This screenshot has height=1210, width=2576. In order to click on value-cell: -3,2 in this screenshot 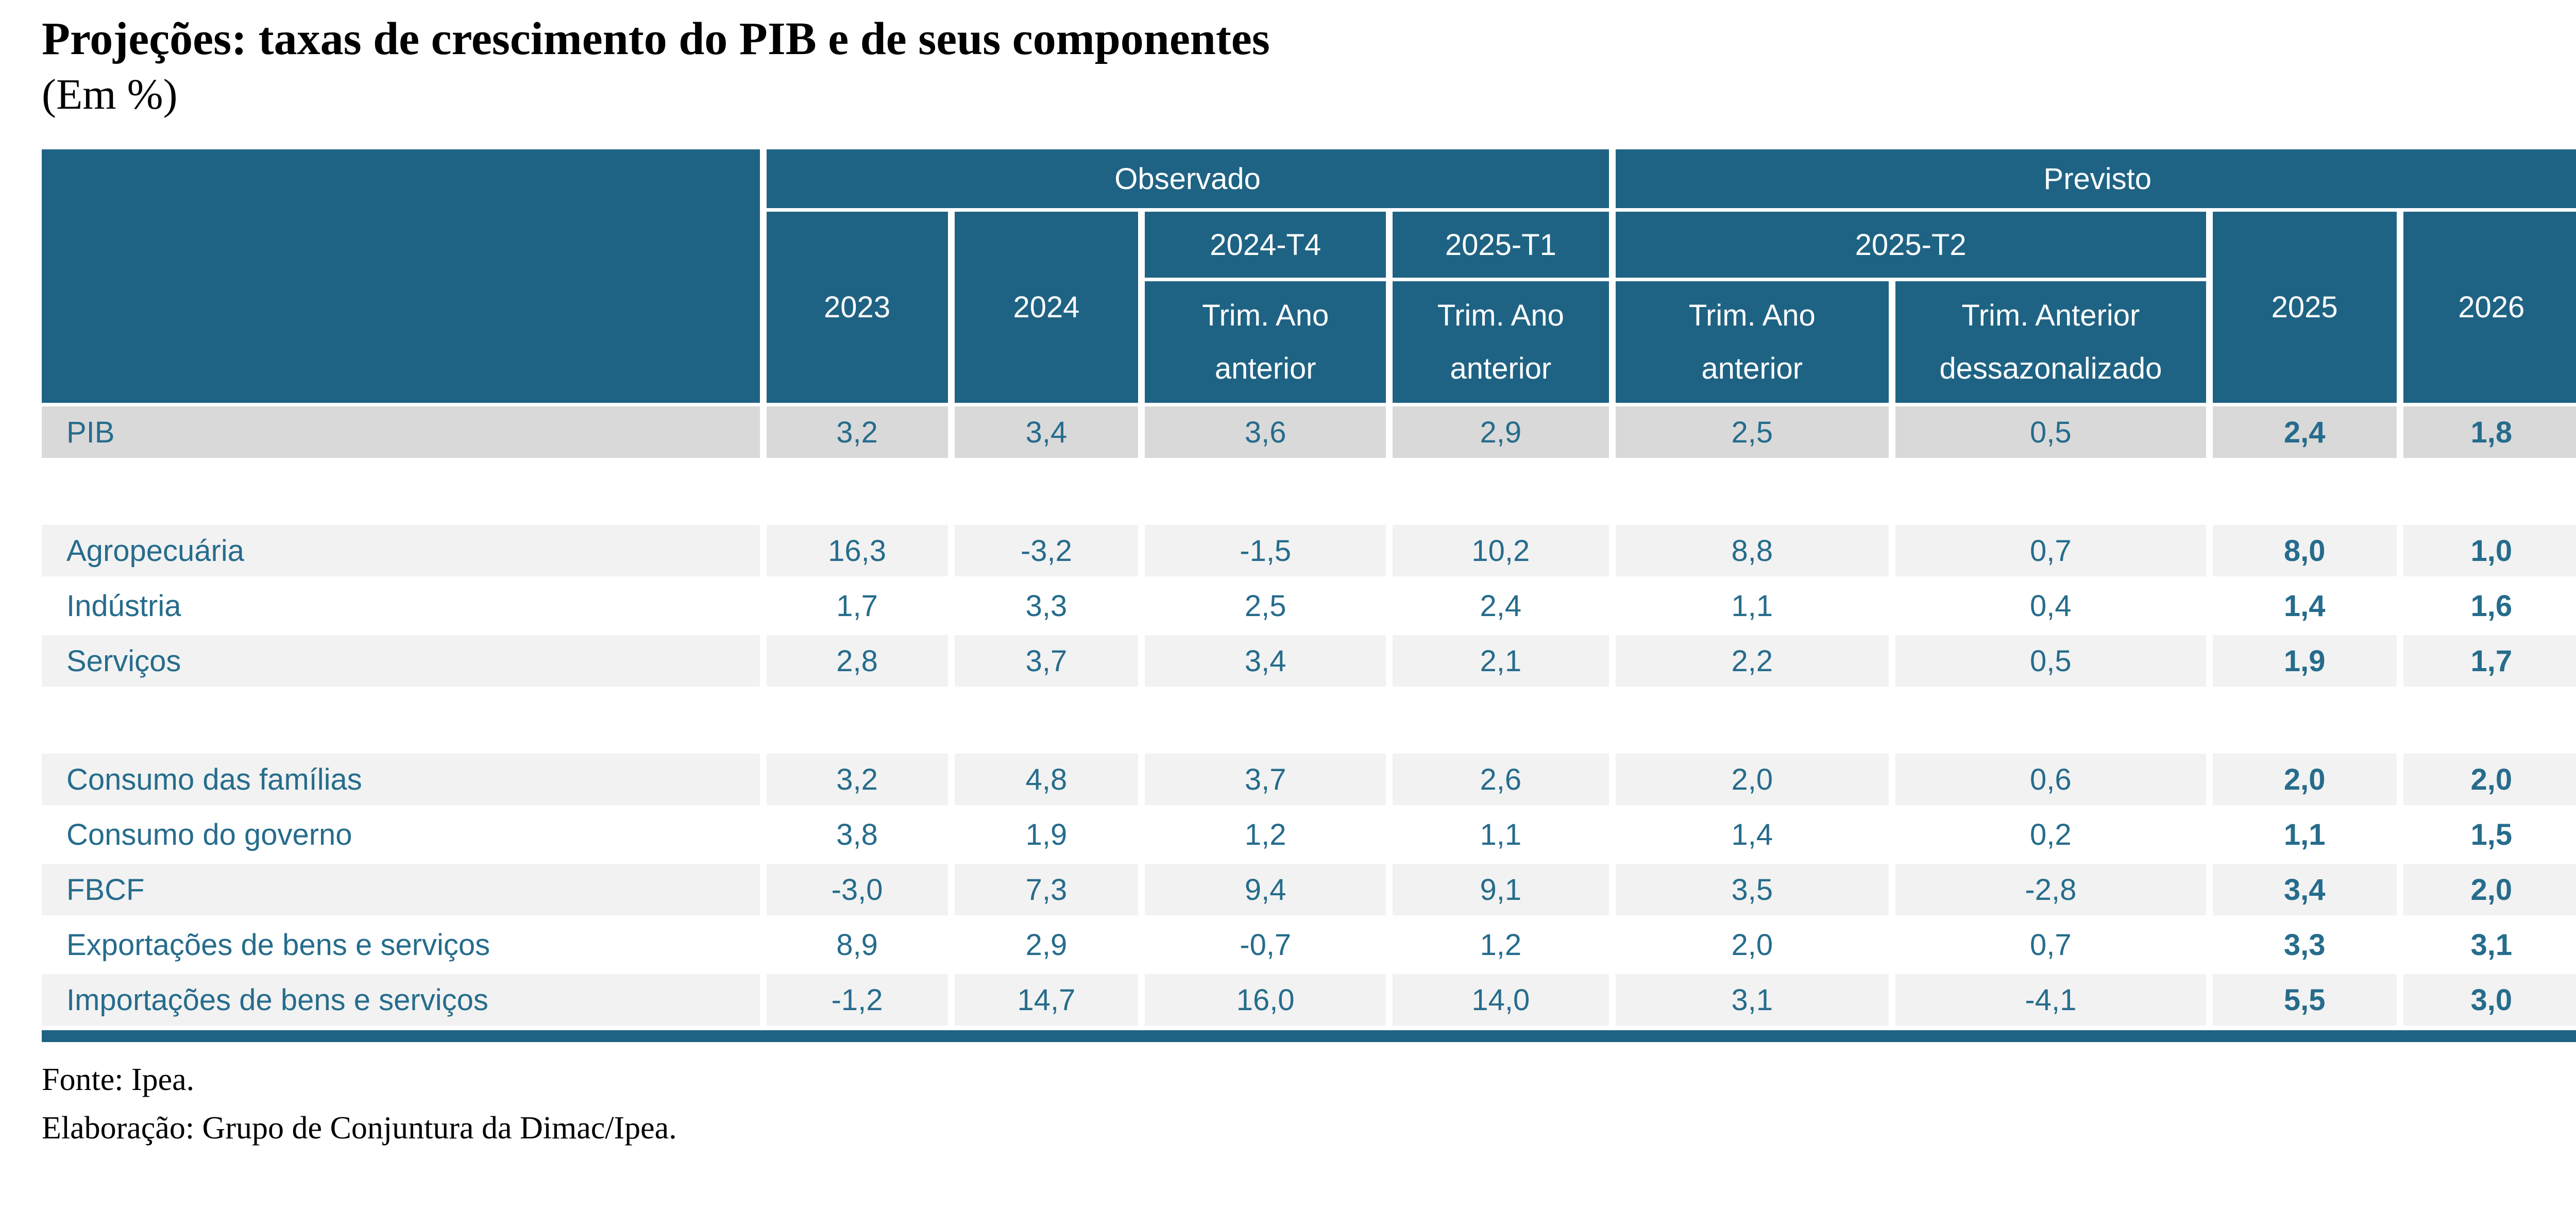, I will do `click(1046, 551)`.